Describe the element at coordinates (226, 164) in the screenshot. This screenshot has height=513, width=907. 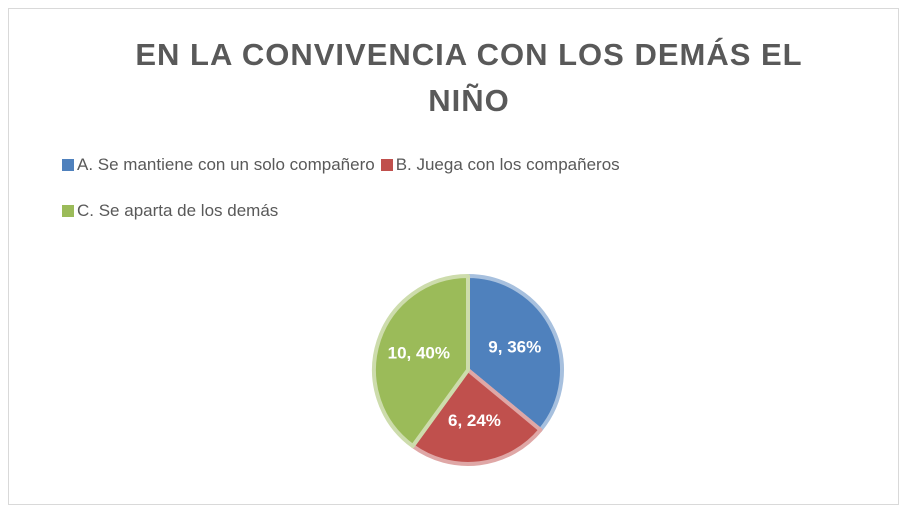
I see `legend-label: A. Se mantiene con un solo compañero` at that location.